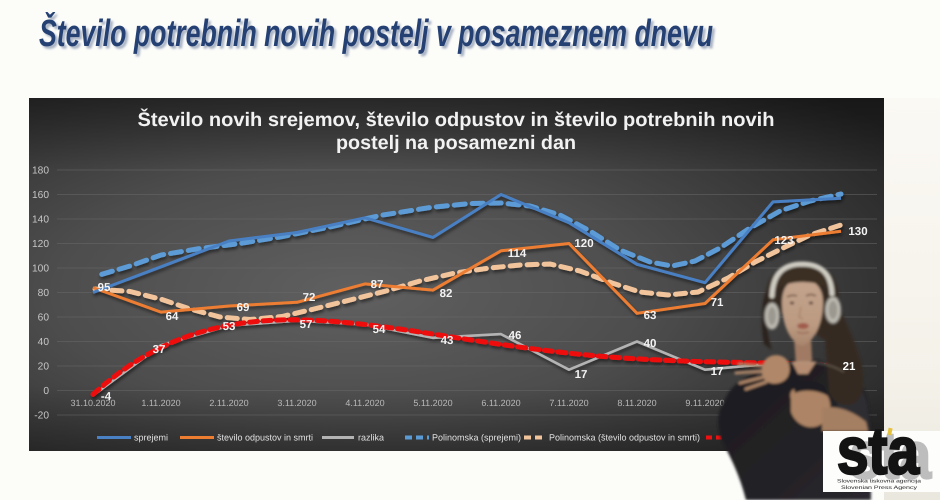 The height and width of the screenshot is (500, 940). What do you see at coordinates (717, 303) in the screenshot?
I see `svg-text: 71` at bounding box center [717, 303].